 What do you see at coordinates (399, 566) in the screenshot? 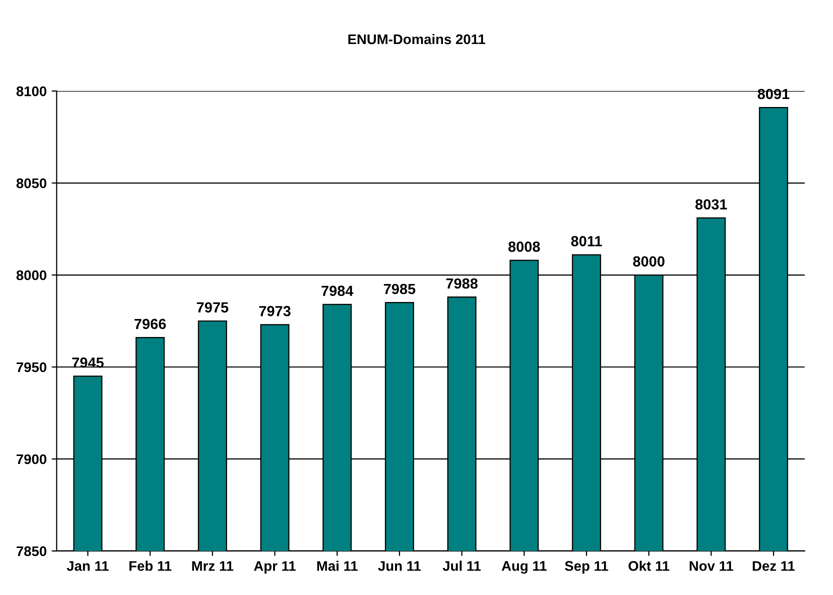
I see `x-tick-label: Jun 11` at bounding box center [399, 566].